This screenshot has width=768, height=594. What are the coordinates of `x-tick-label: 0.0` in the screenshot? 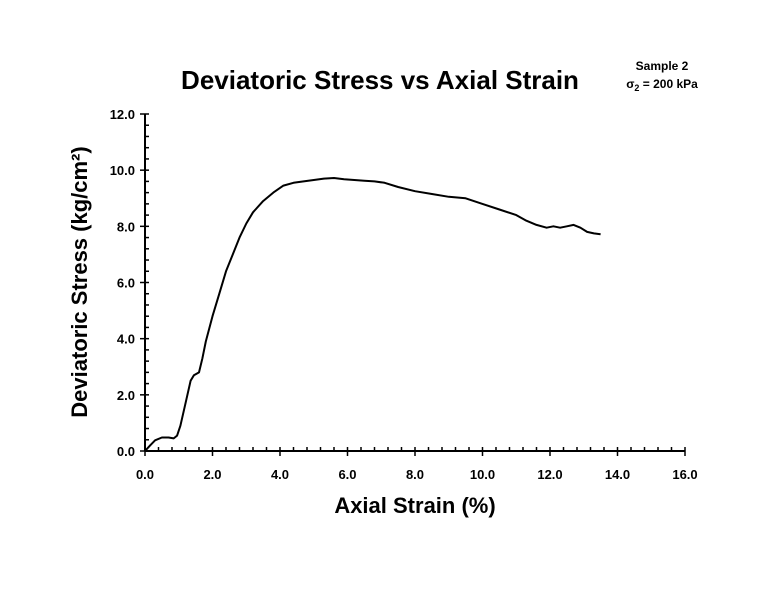 It's located at (145, 474).